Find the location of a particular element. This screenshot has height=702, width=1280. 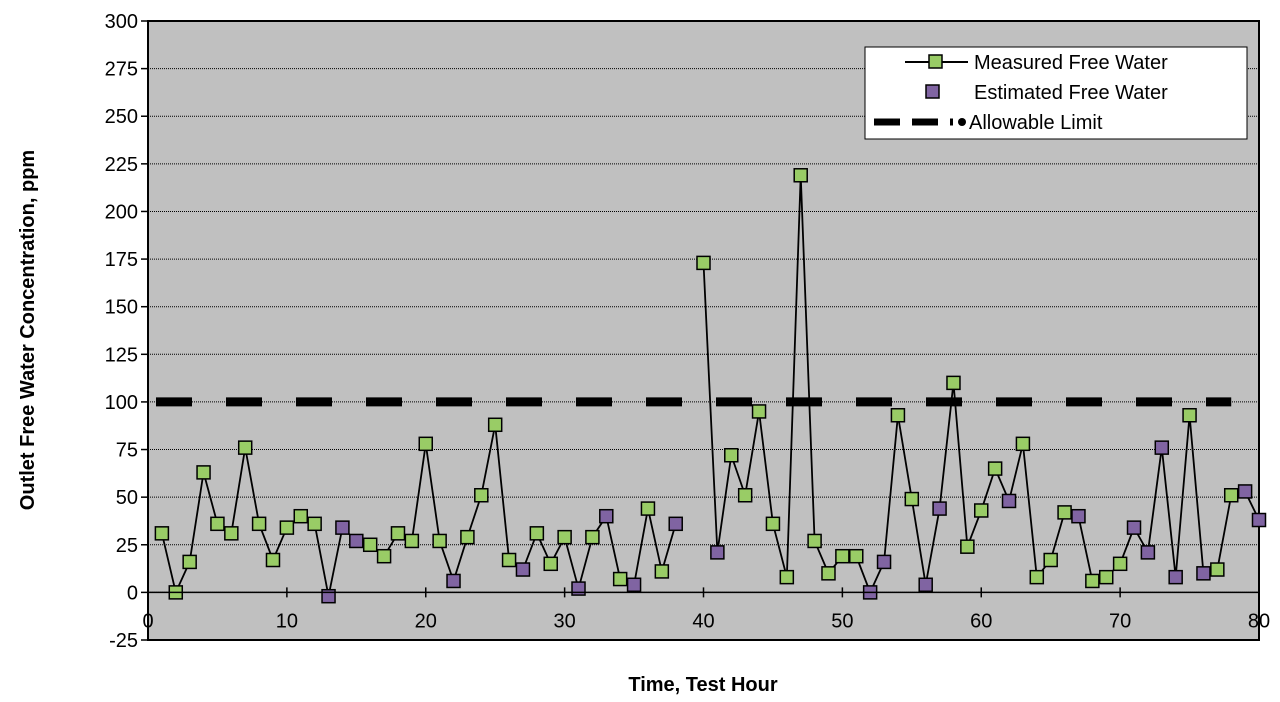

y-tick-label: 250 is located at coordinates (121, 117).